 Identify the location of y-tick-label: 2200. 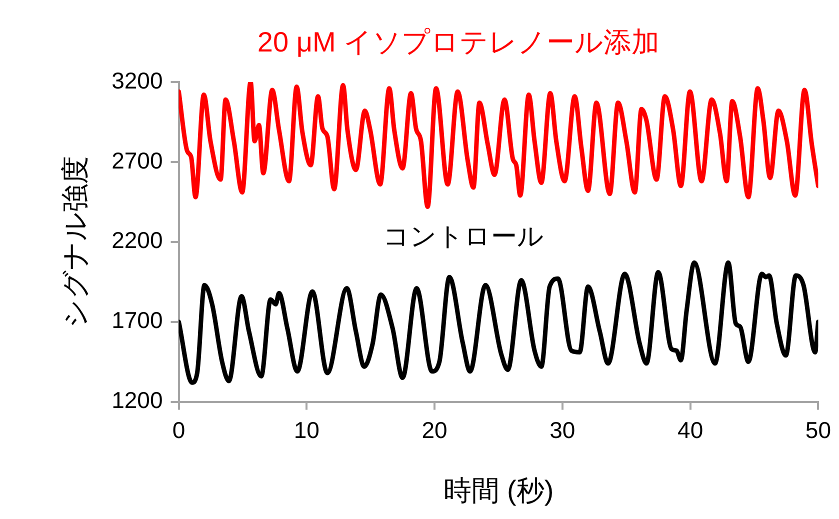
(137, 240).